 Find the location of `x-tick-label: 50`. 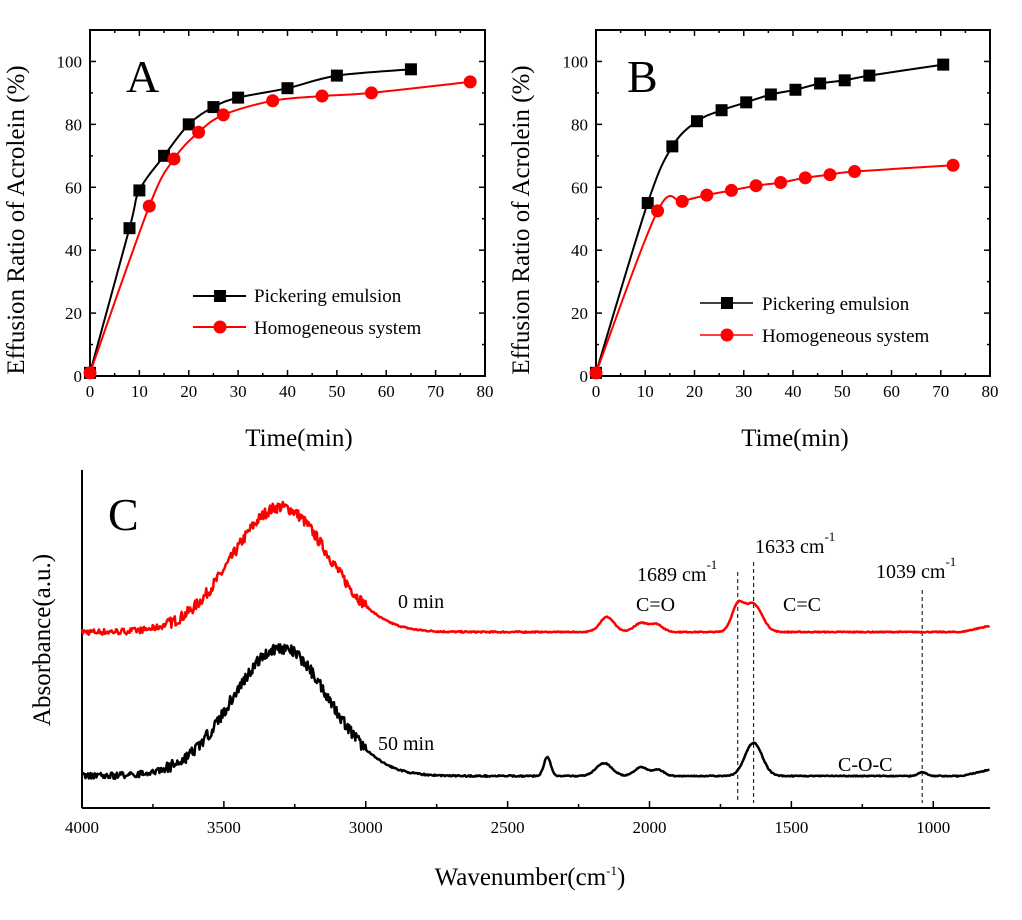

x-tick-label: 50 is located at coordinates (336, 391).